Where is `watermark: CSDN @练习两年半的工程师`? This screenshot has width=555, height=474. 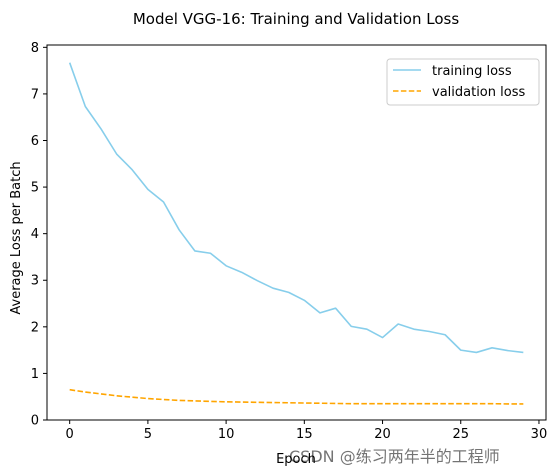 watermark: CSDN @练习两年半的工程师 is located at coordinates (394, 456).